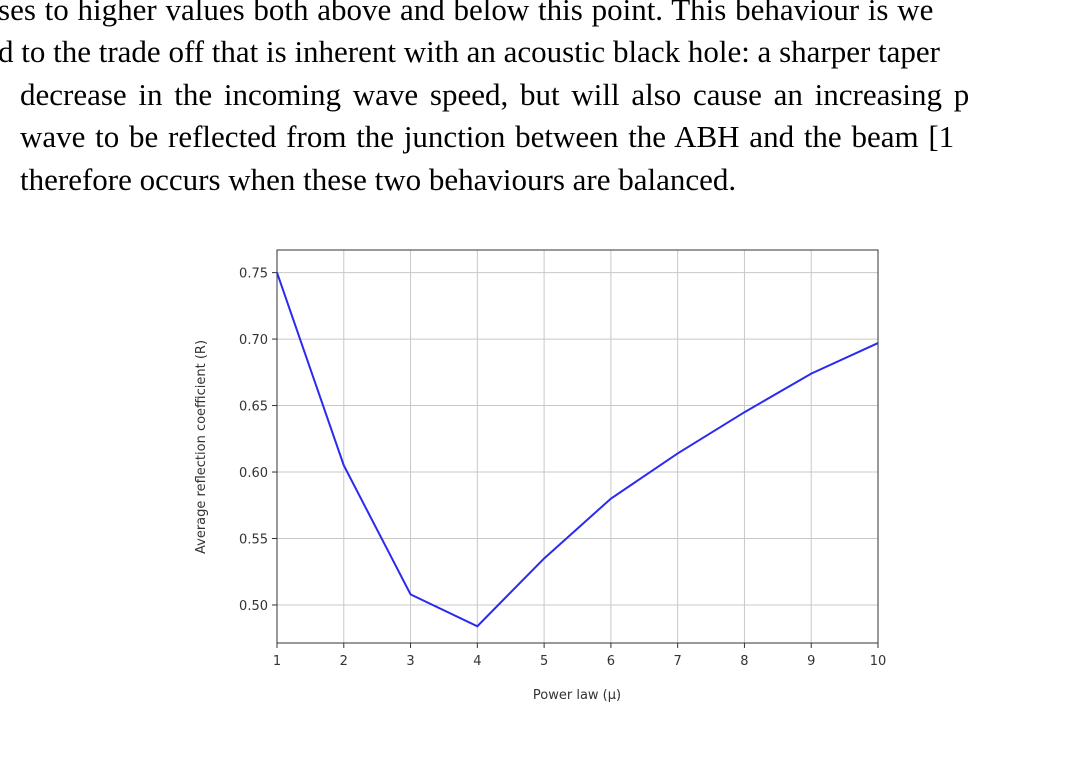  I want to click on x-tick-label: 8, so click(744, 661).